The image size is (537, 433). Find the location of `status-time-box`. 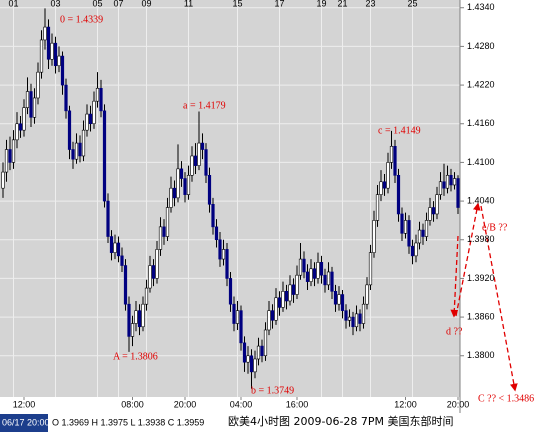

status-time-box is located at coordinates (24, 423).